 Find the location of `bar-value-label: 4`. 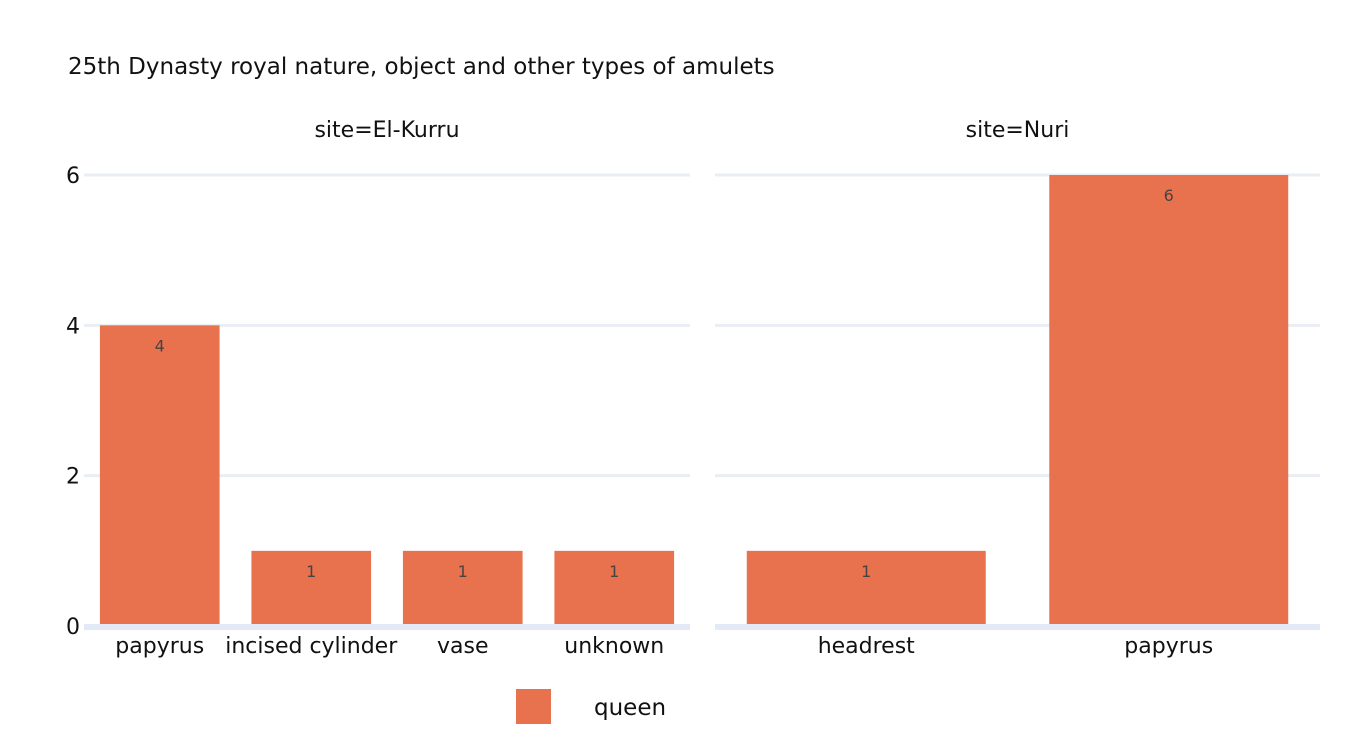

bar-value-label: 4 is located at coordinates (160, 345).